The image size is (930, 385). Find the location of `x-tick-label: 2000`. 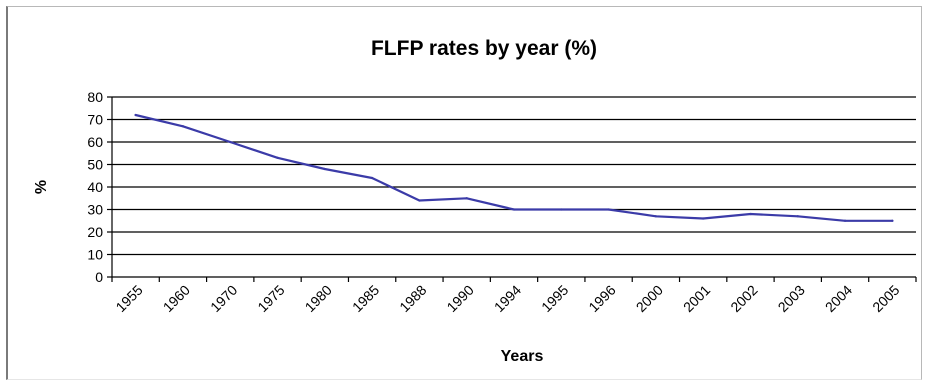

x-tick-label: 2000 is located at coordinates (649, 298).